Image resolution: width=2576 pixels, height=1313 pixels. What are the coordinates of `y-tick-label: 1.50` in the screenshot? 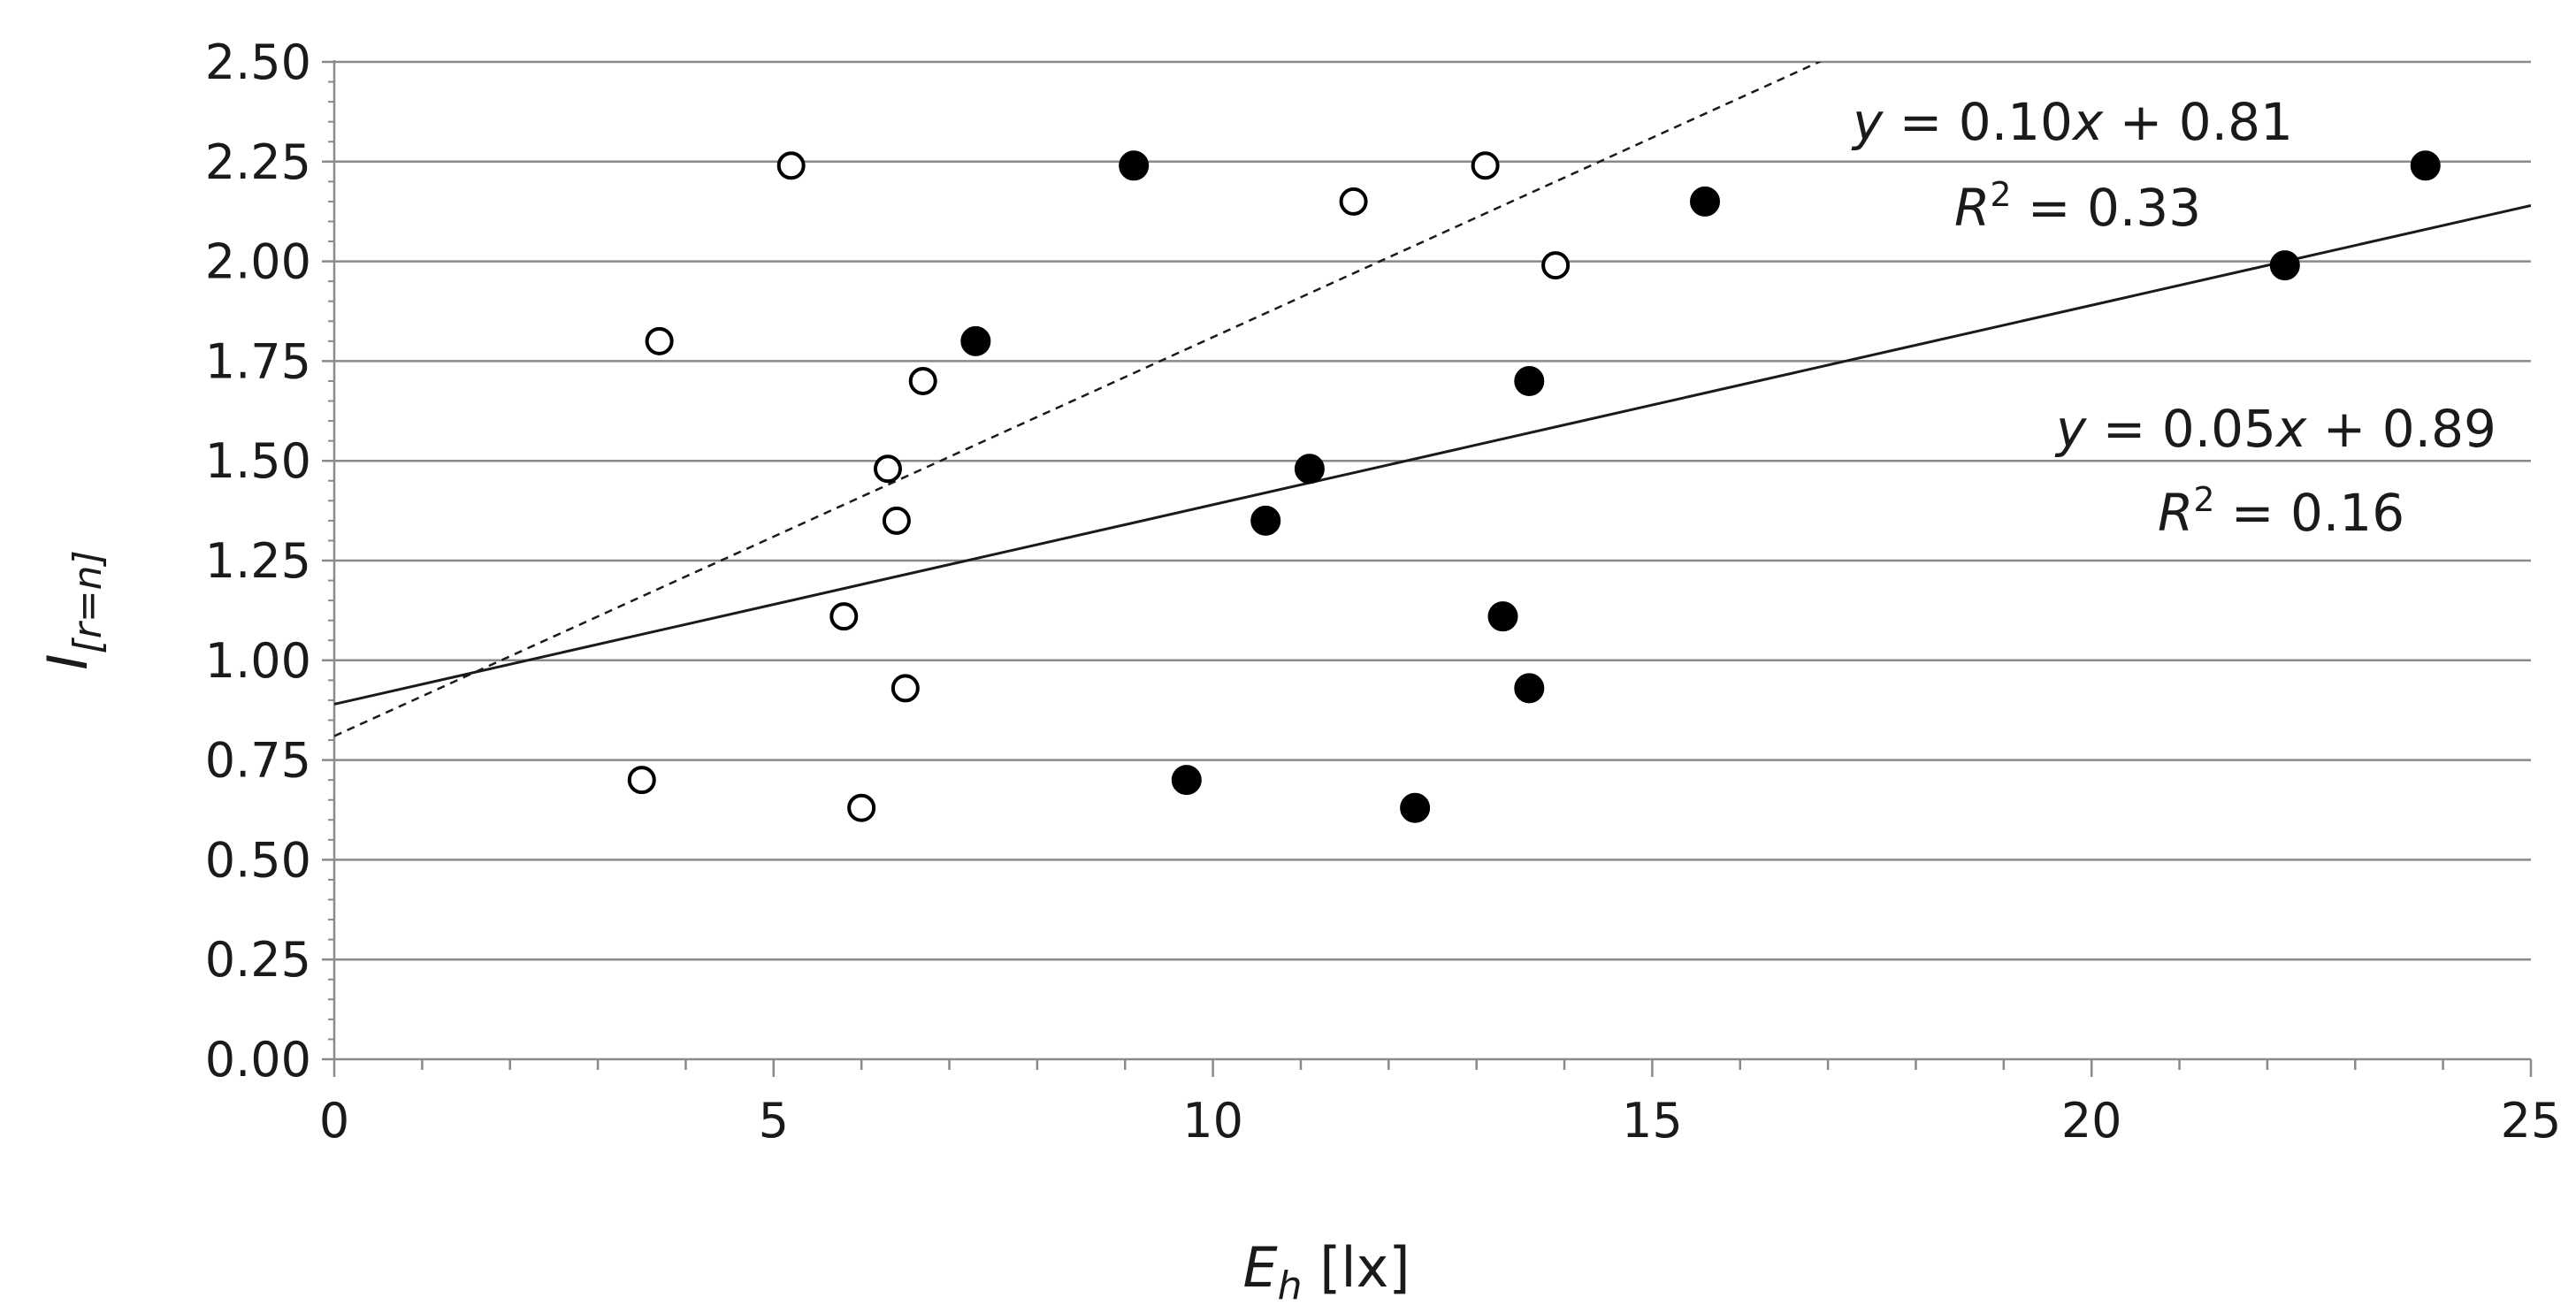 It's located at (258, 461).